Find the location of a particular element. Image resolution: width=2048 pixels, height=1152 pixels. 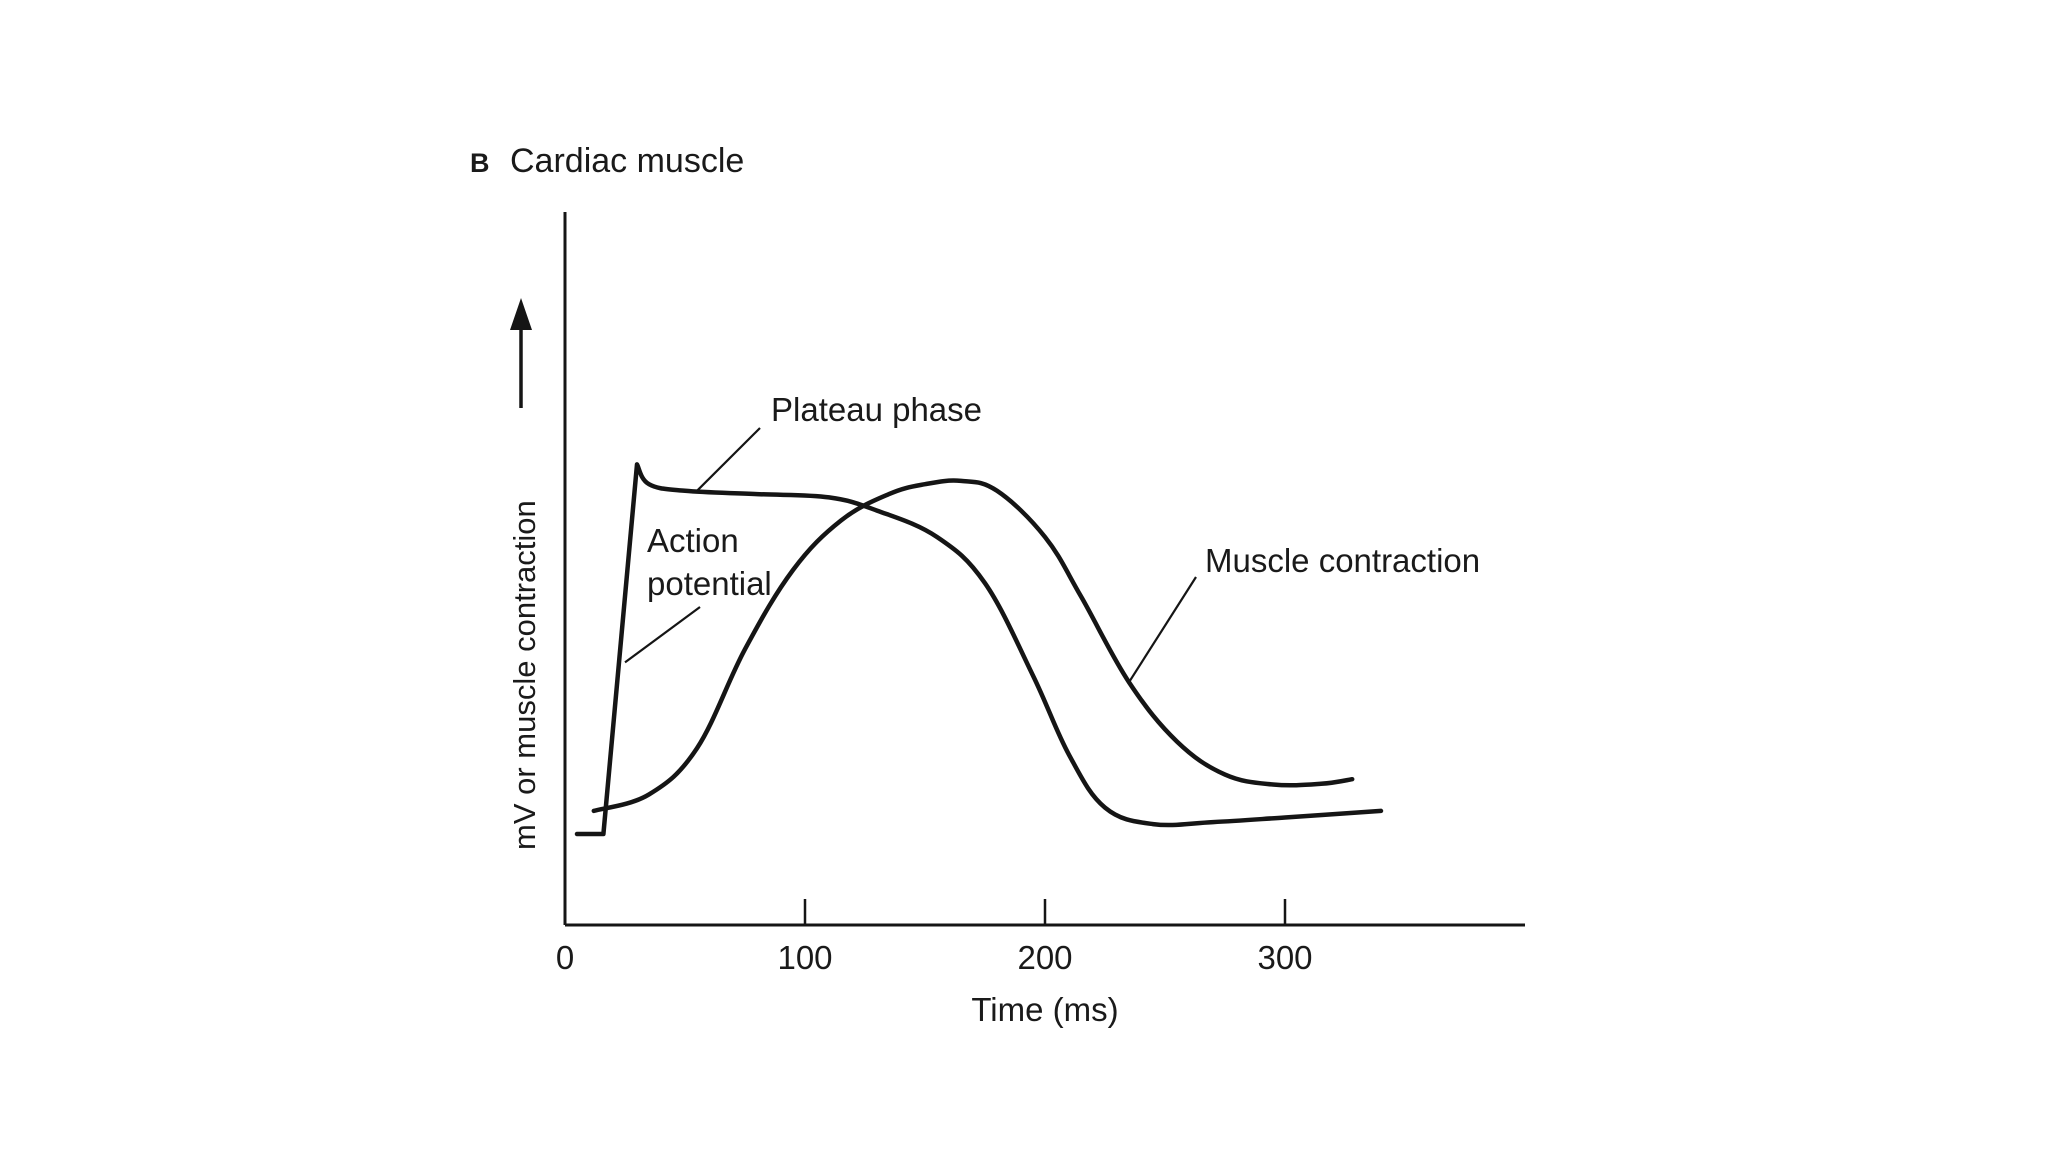

annotation-potential: potential is located at coordinates (709, 583).